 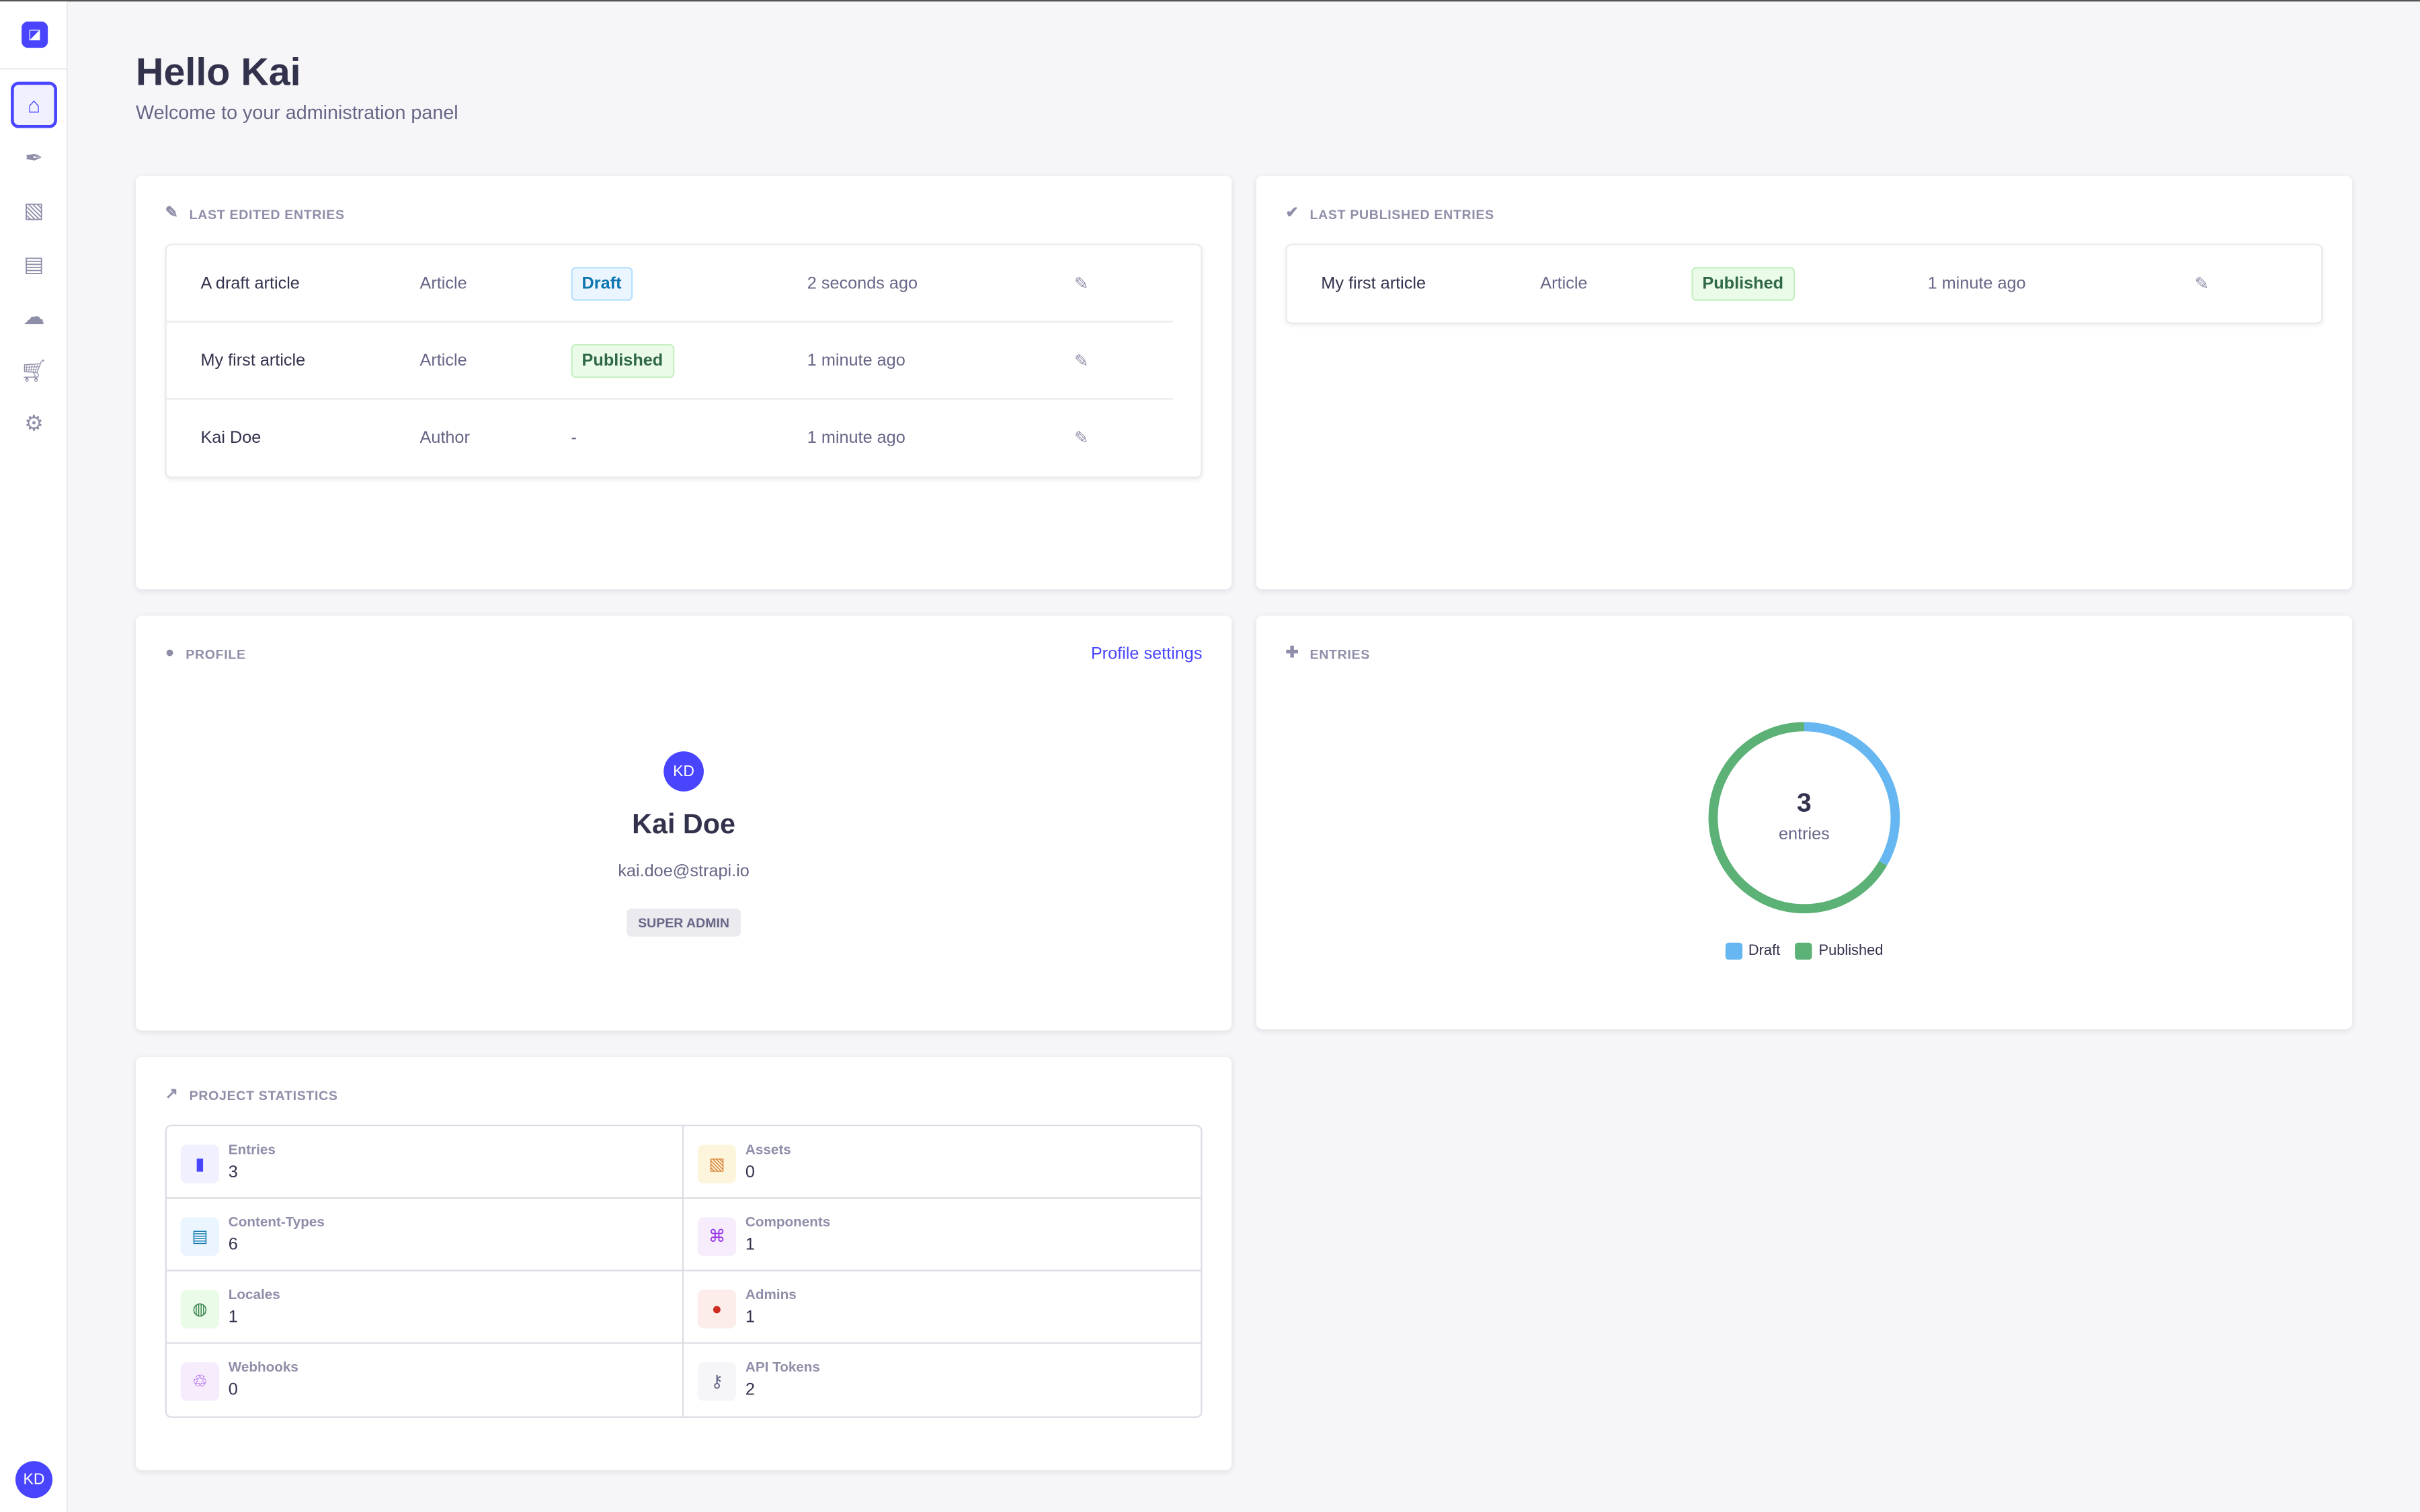 What do you see at coordinates (267, 214) in the screenshot?
I see `card-title: LAST EDITED ENTRIES` at bounding box center [267, 214].